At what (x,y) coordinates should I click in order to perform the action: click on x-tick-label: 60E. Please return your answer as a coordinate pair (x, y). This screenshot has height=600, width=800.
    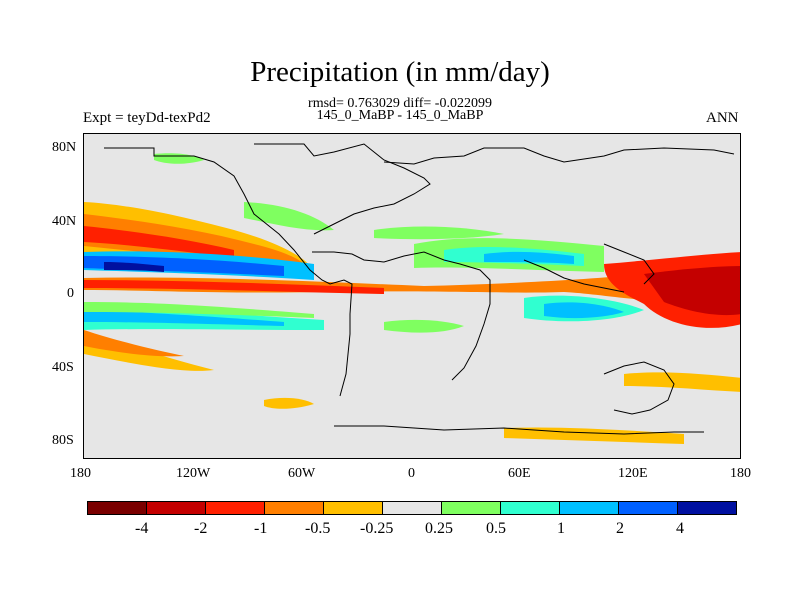
    Looking at the image, I should click on (519, 473).